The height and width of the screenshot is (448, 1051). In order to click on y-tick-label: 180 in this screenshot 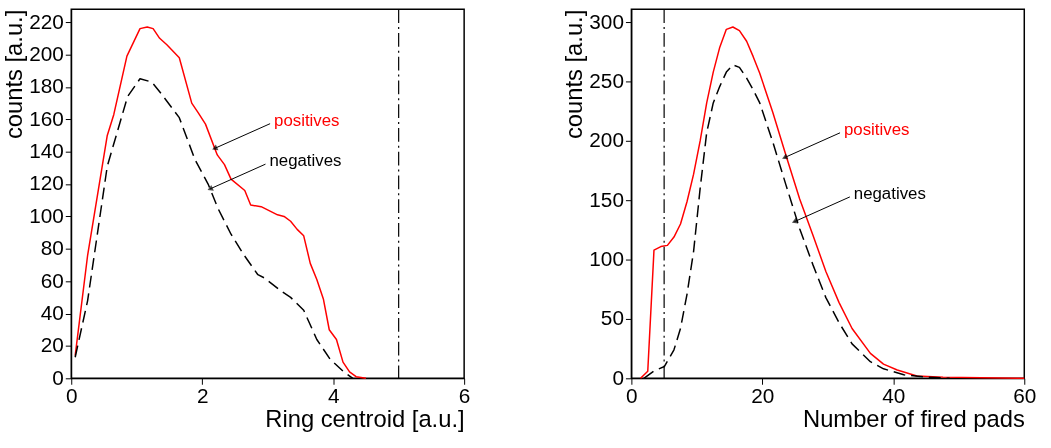, I will do `click(46, 86)`.